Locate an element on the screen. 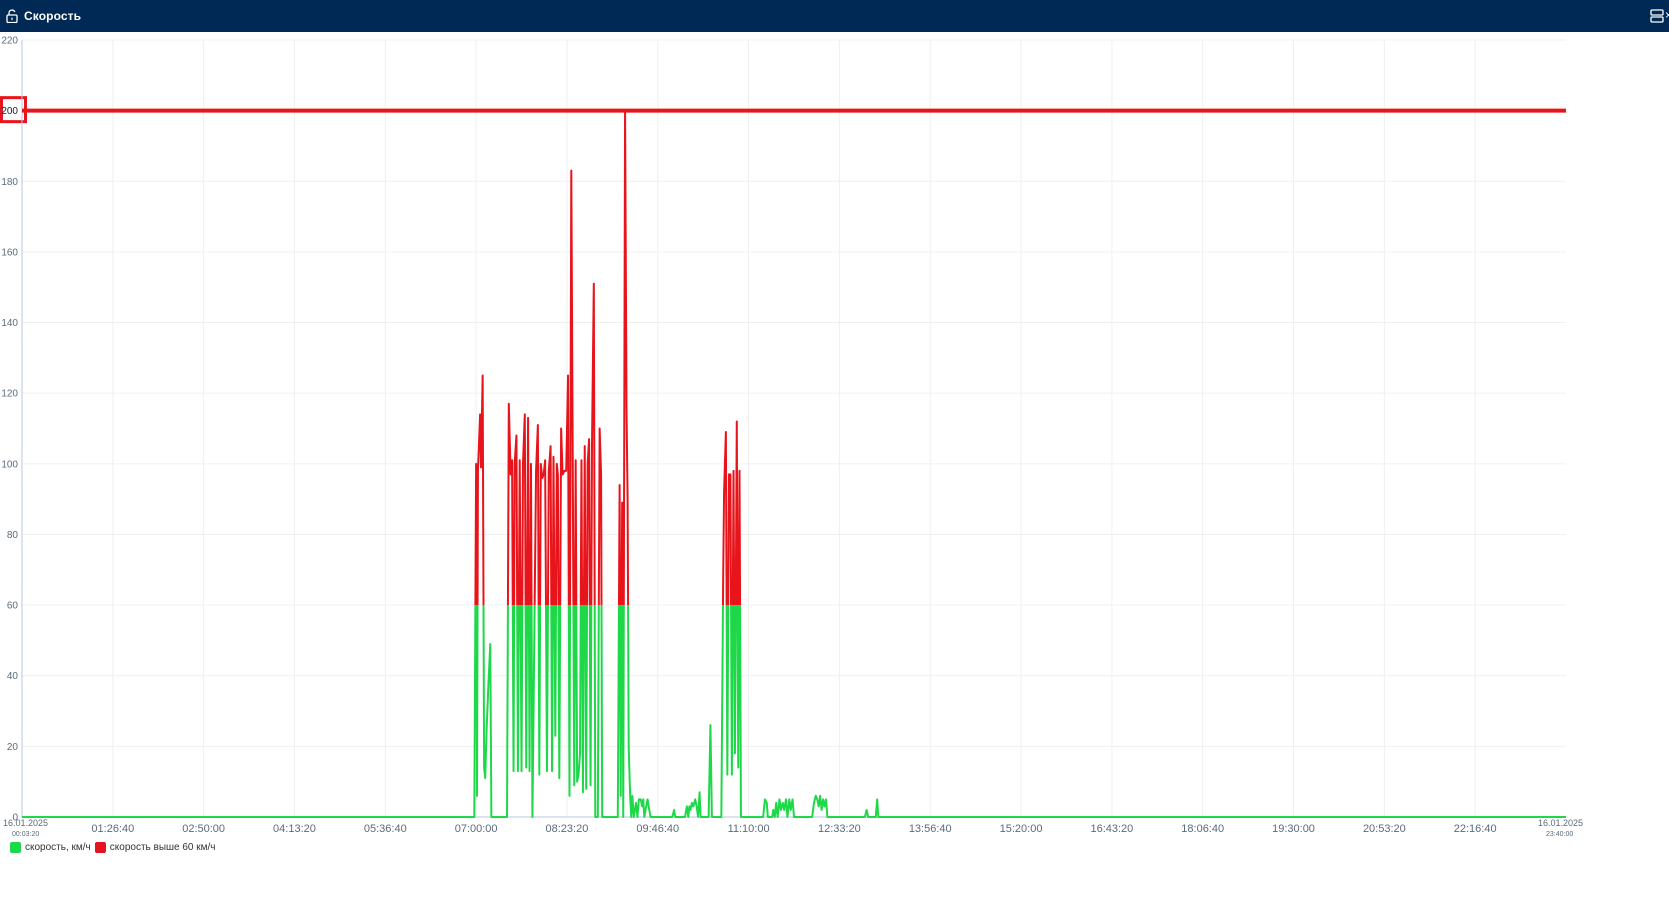 Image resolution: width=1669 pixels, height=914 pixels. x-start-time: 00:03:20 is located at coordinates (25, 834).